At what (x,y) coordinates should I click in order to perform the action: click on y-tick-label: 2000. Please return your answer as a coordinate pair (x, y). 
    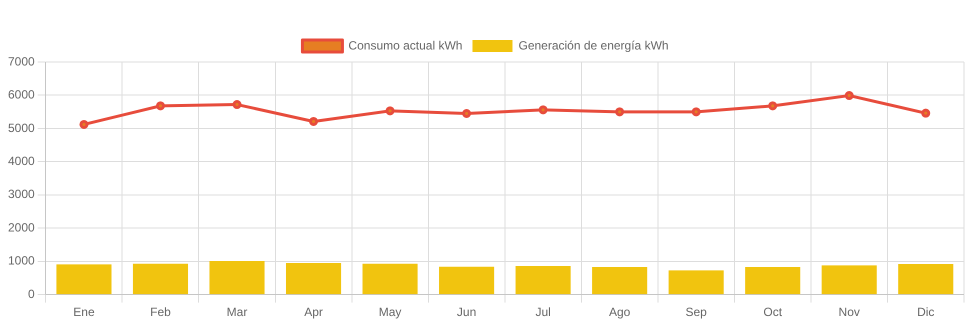
    Looking at the image, I should click on (22, 227).